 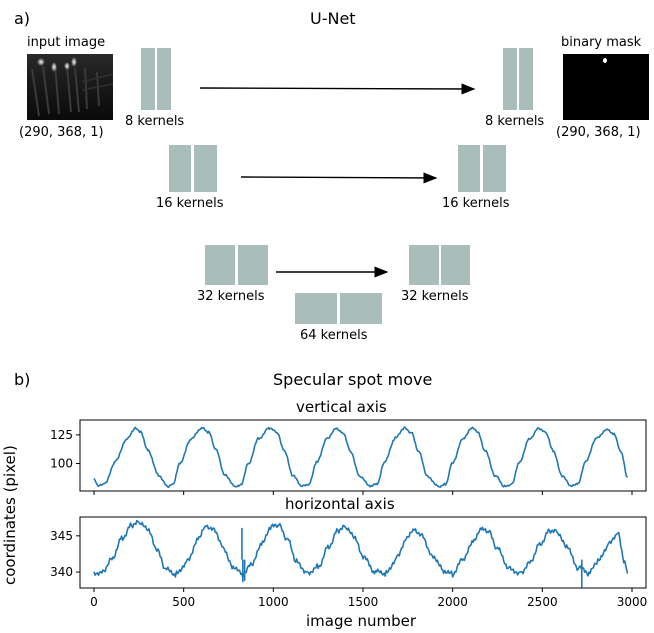 I want to click on mask-spot, so click(x=605, y=60).